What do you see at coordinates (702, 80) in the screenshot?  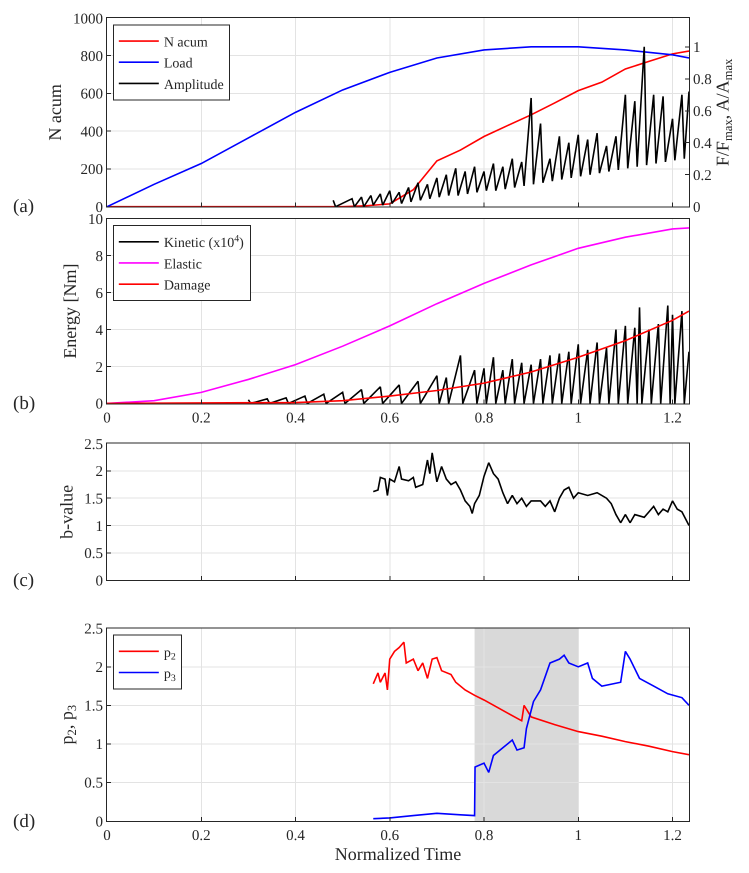 I see `y2-tick-label: 0.8` at bounding box center [702, 80].